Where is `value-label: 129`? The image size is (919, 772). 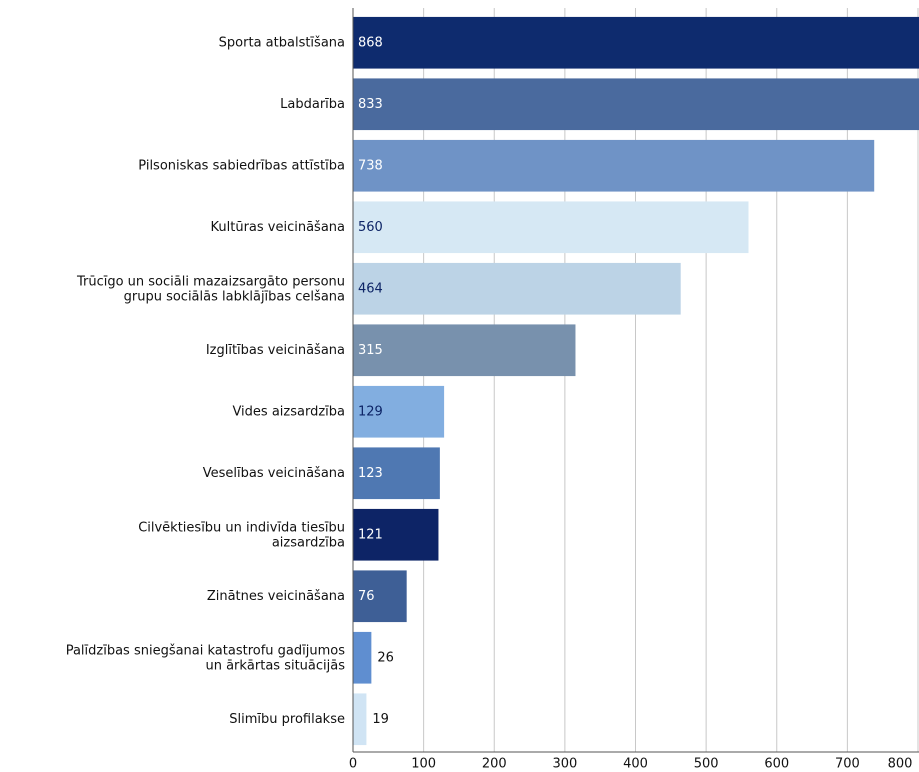
value-label: 129 is located at coordinates (370, 411).